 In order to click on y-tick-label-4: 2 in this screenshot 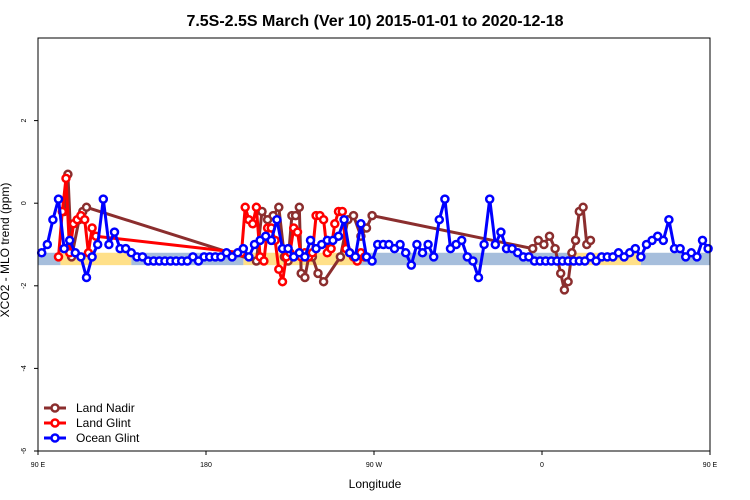, I will do `click(24, 121)`.